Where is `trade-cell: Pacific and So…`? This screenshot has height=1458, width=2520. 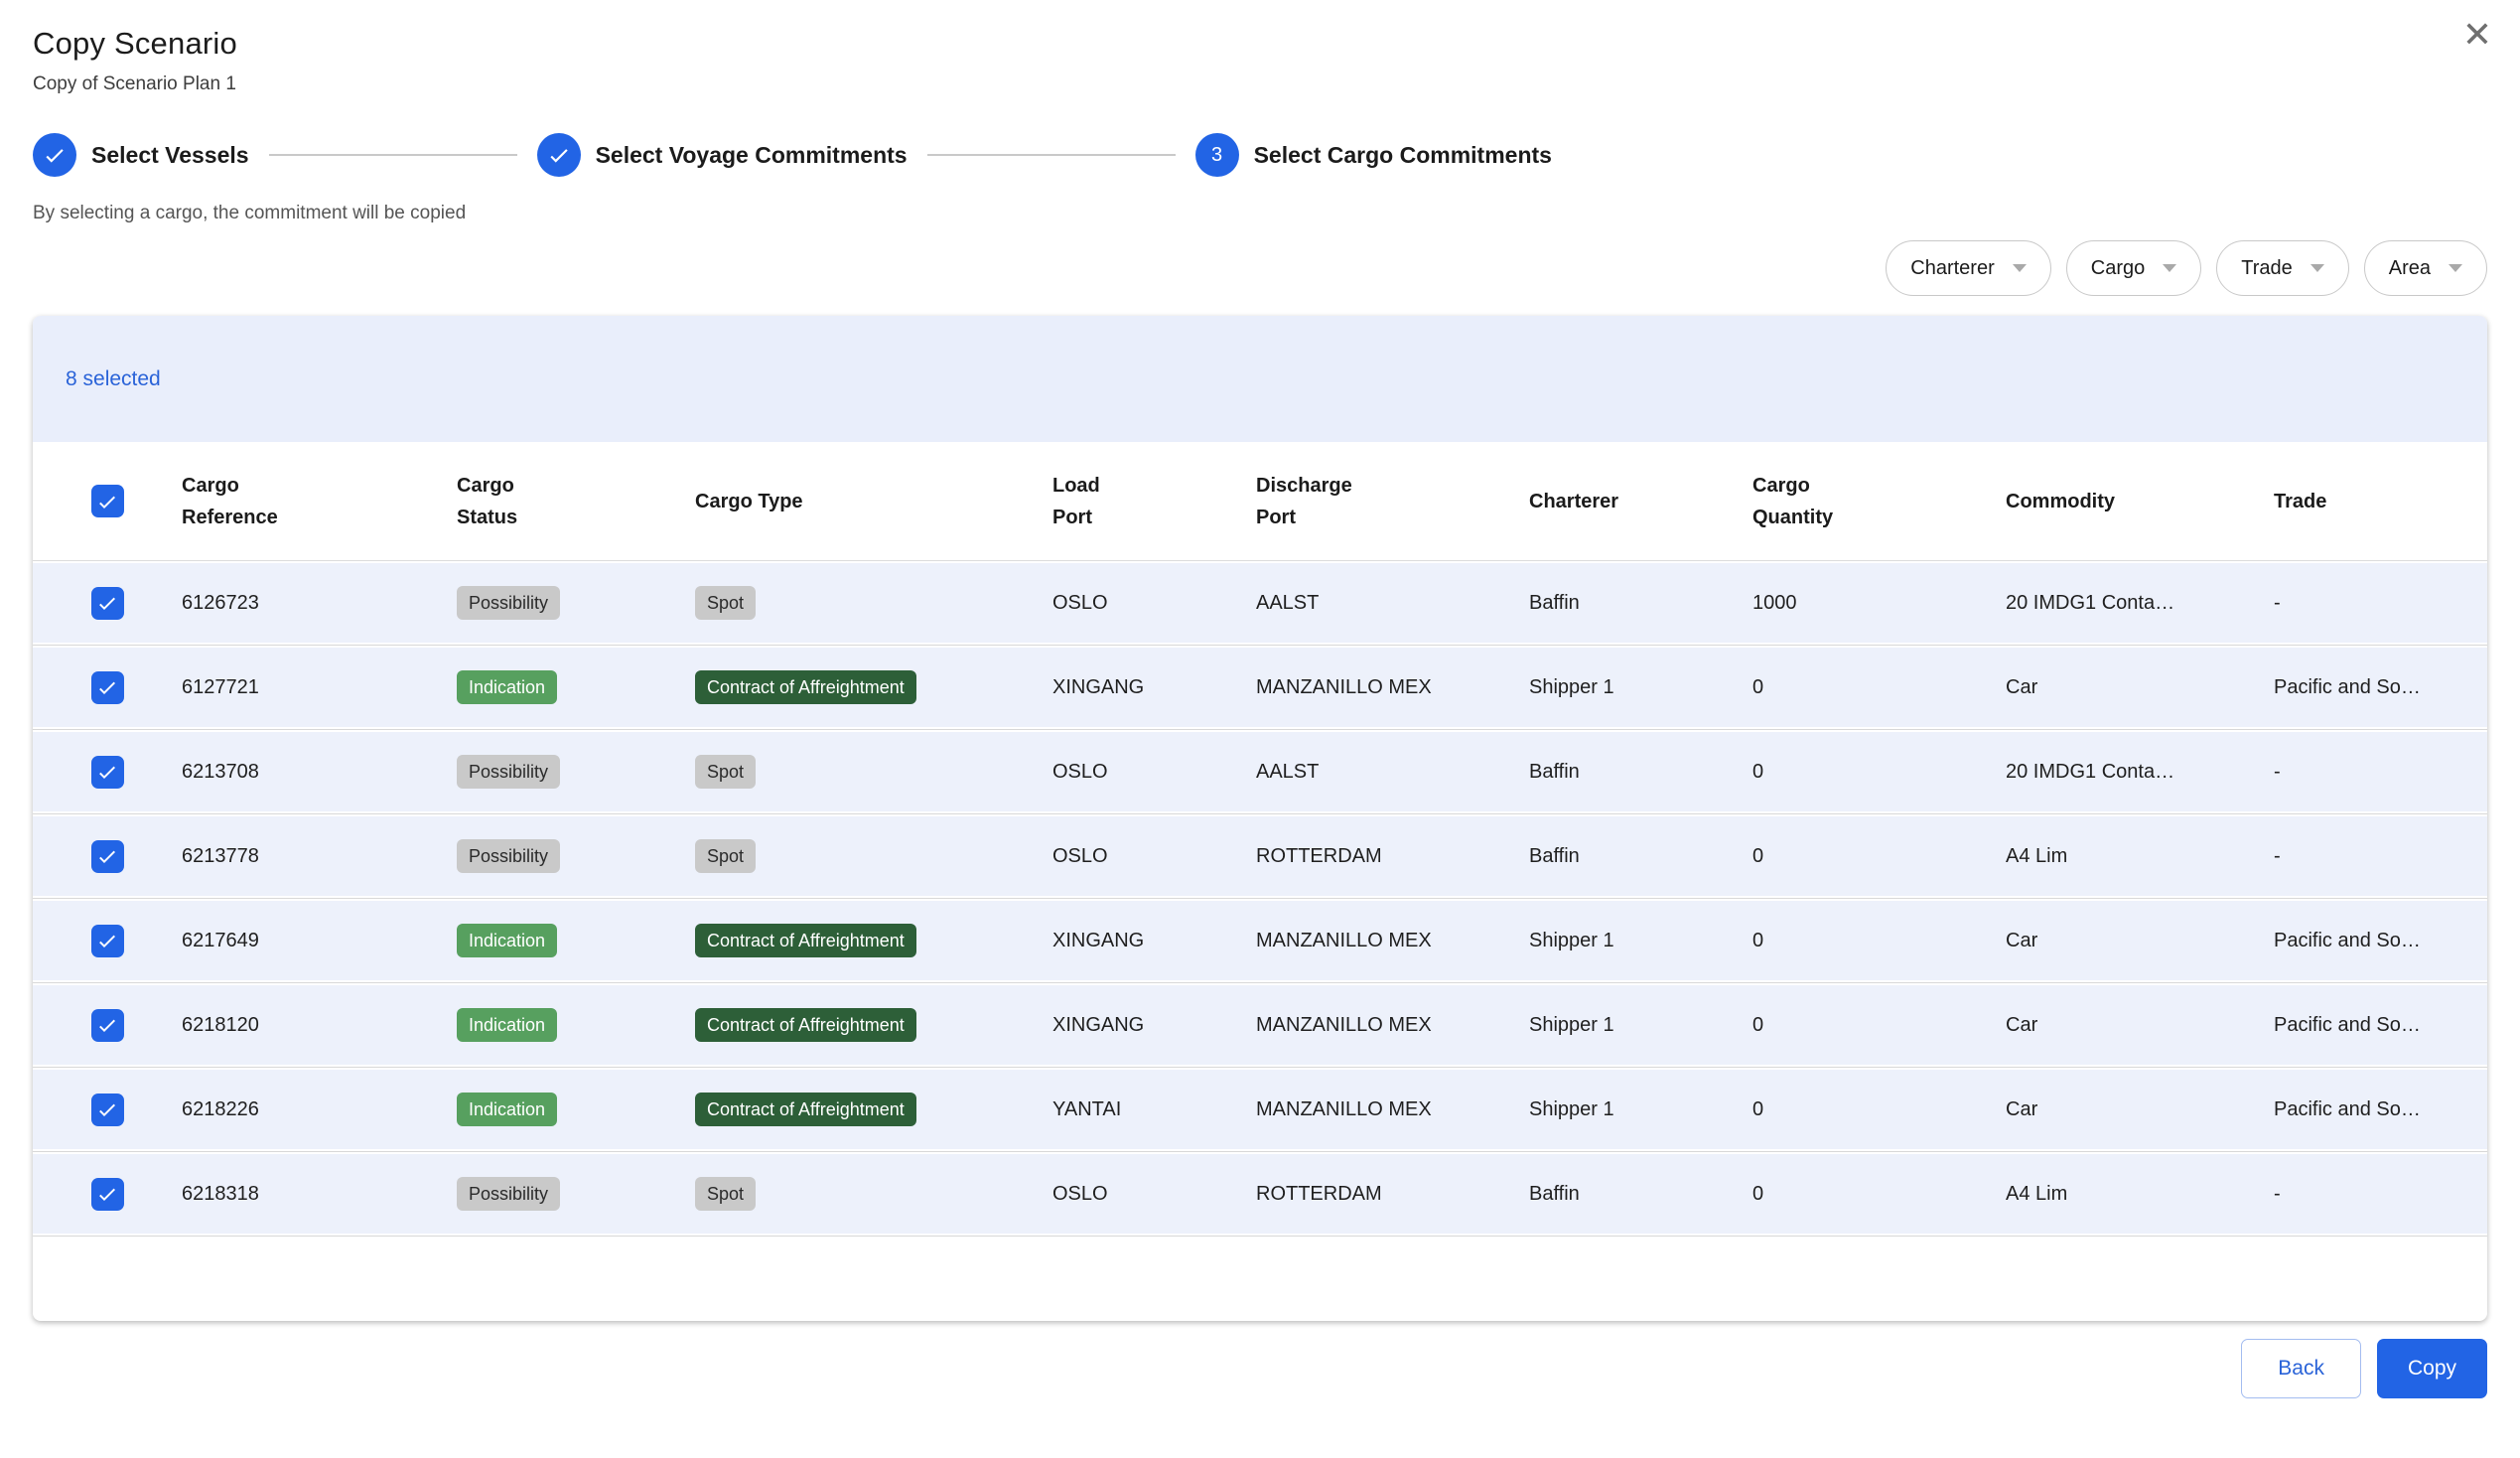
trade-cell: Pacific and So… is located at coordinates (2347, 1108).